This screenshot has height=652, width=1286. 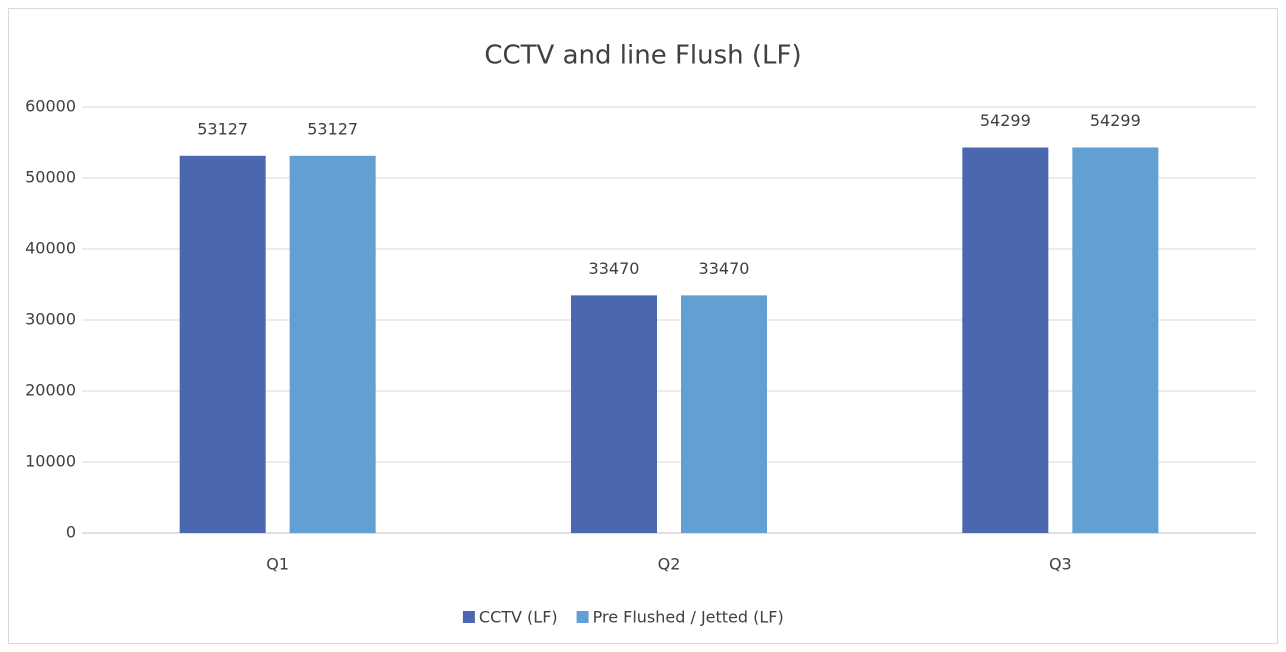 What do you see at coordinates (50, 177) in the screenshot?
I see `y-tick-label: 50000` at bounding box center [50, 177].